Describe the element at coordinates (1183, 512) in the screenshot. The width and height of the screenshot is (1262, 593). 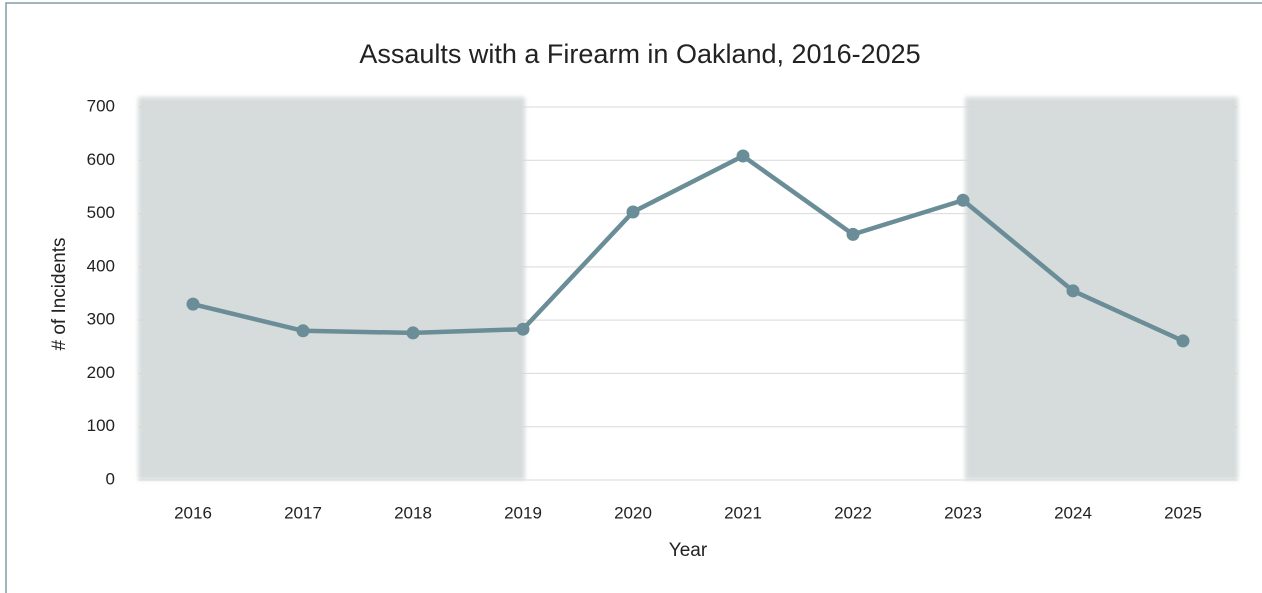
I see `x-tick-label: 2025` at that location.